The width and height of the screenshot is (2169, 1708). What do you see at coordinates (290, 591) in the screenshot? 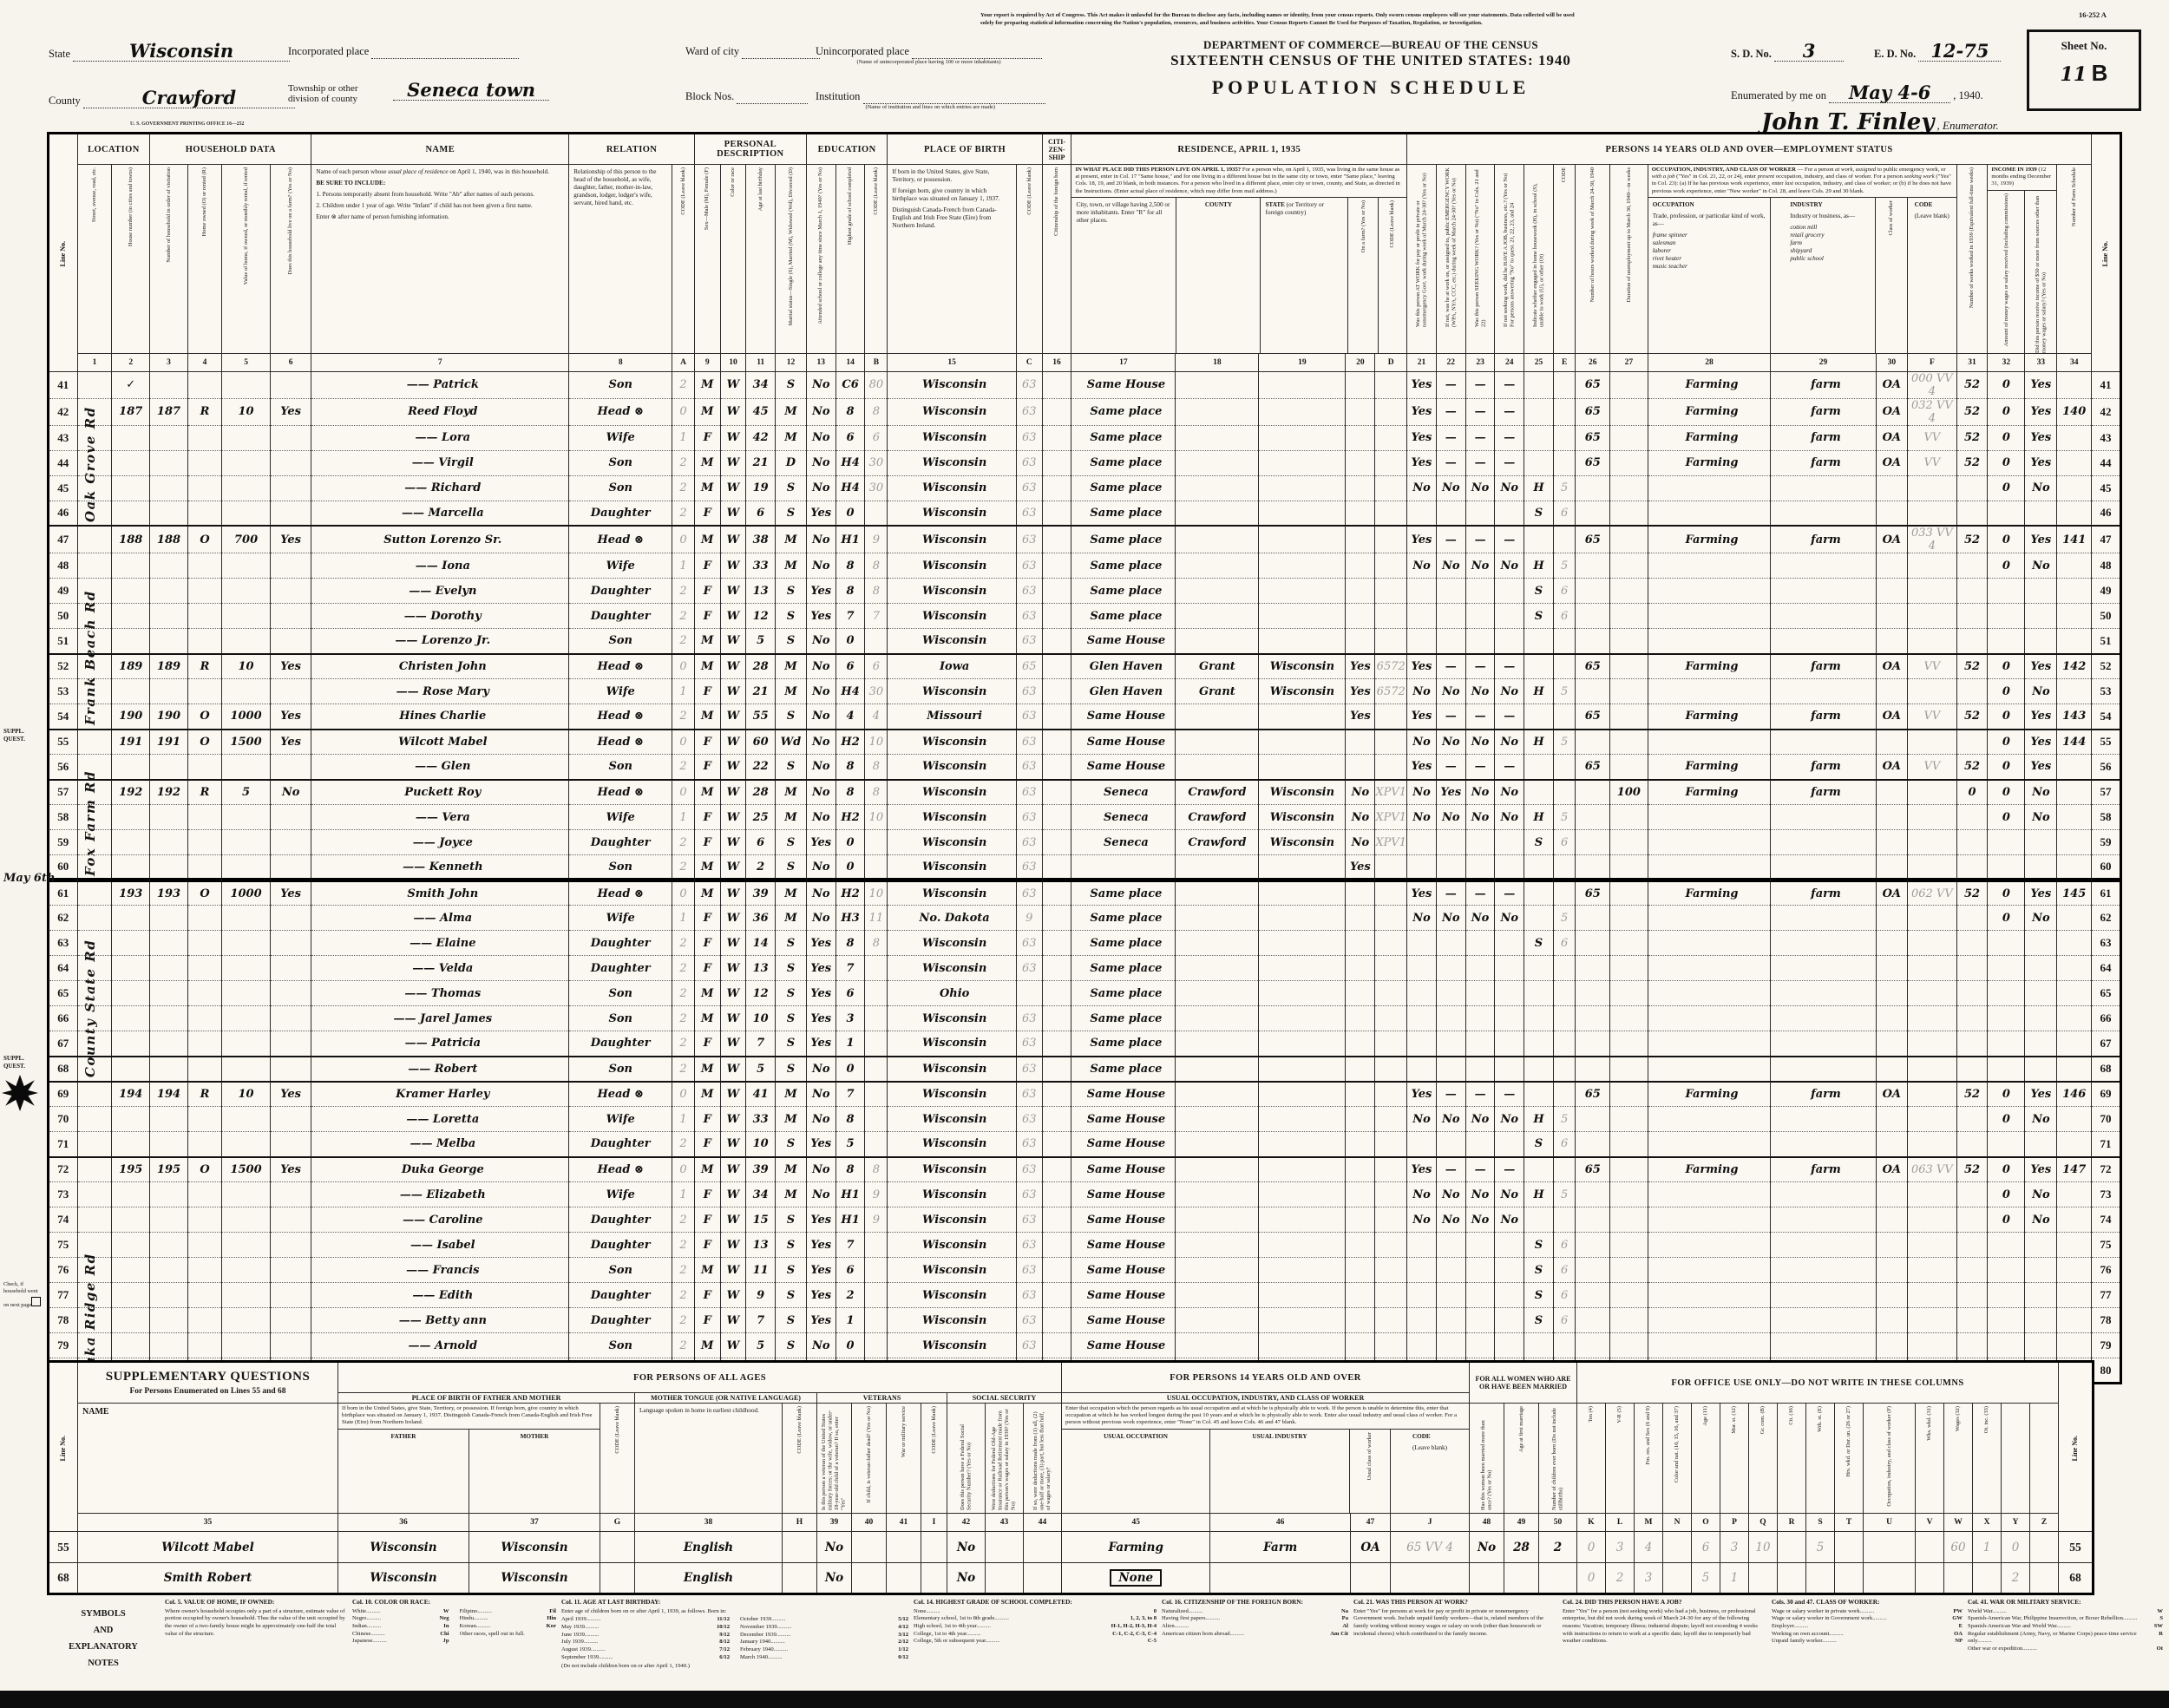
I see `cell-farm` at bounding box center [290, 591].